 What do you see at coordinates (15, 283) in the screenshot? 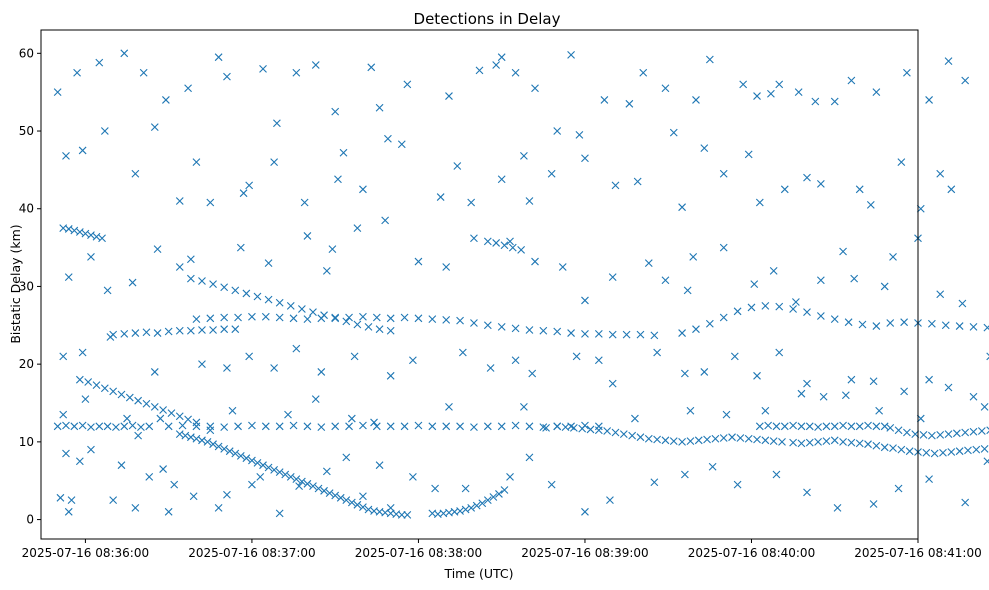
I see `y-axis-label: Bistatic Delay (km)` at bounding box center [15, 283].